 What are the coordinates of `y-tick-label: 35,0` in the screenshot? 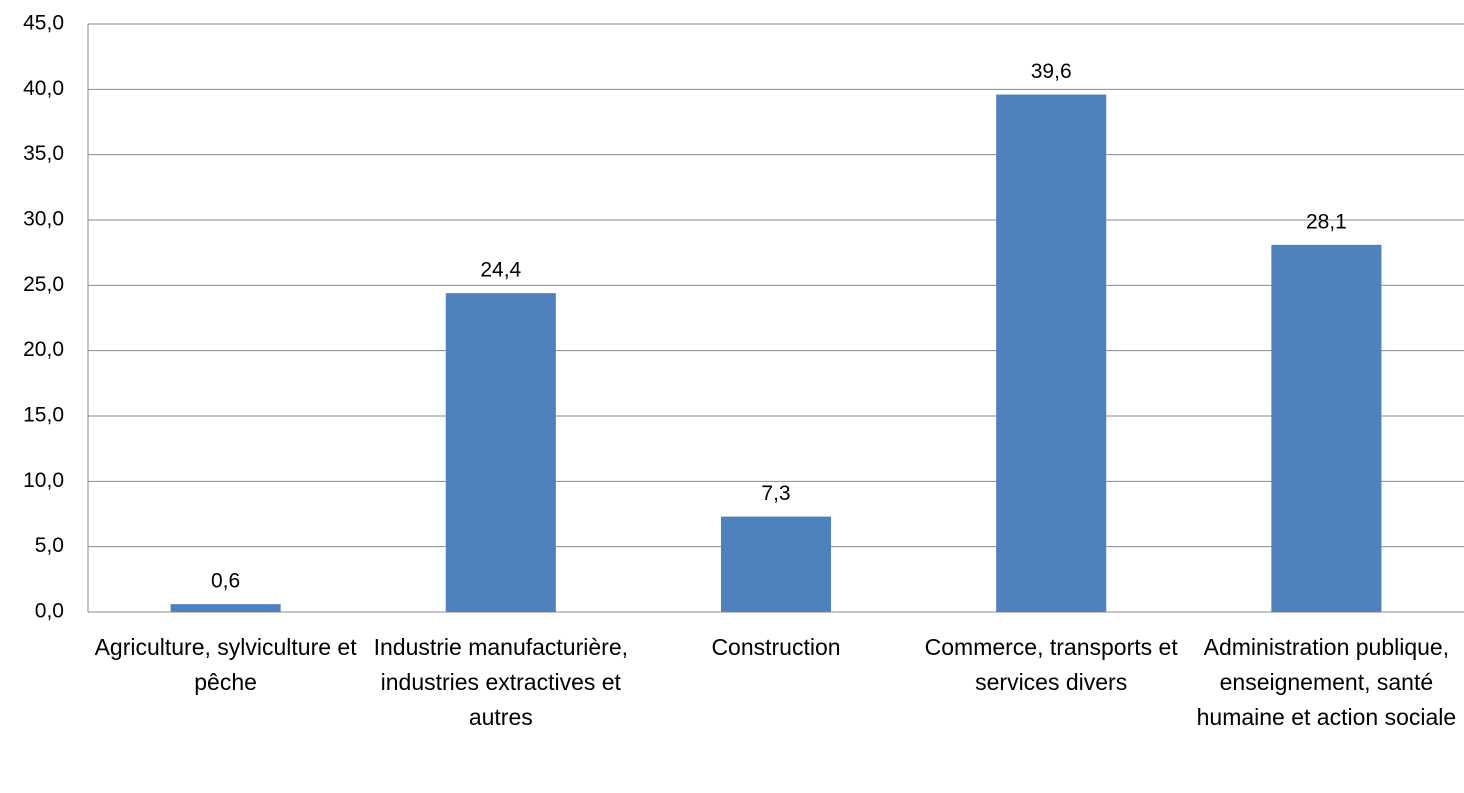 It's located at (43, 153).